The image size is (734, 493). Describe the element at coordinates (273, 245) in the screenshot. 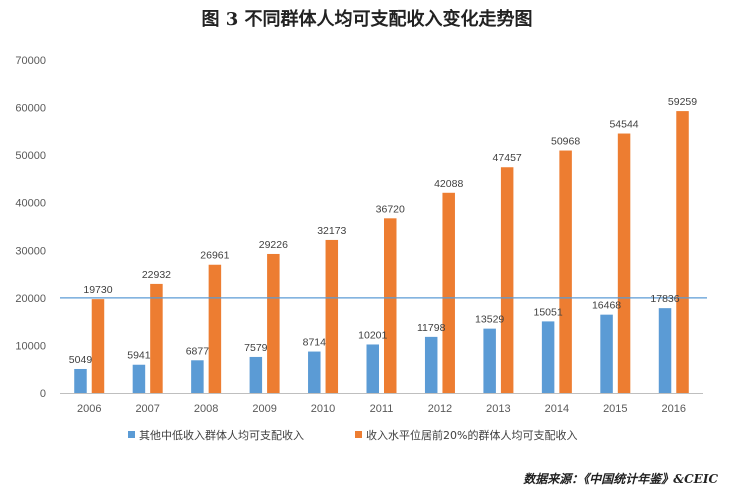

I see `data-label: 29226` at that location.